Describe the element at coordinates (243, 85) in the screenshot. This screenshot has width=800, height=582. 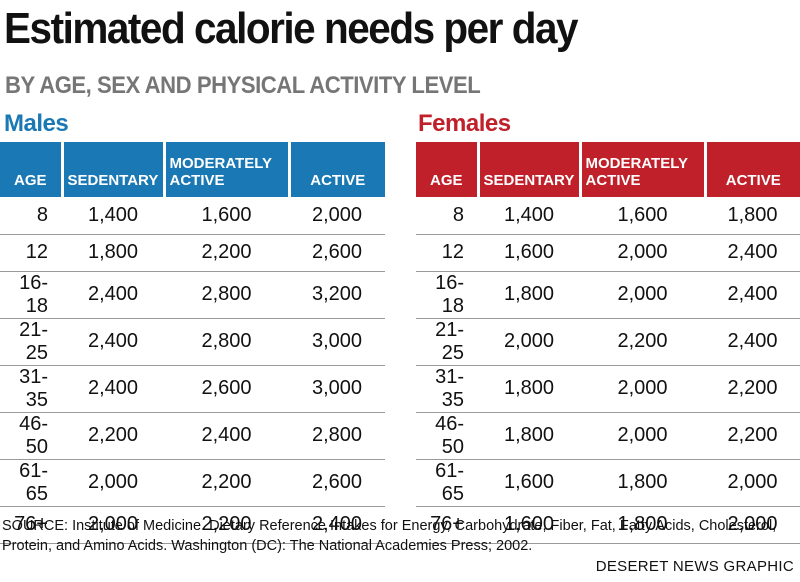
I see `chart-subtitle: BY AGE, SEX AND PHYSICAL ACTIVITY LEVEL` at that location.